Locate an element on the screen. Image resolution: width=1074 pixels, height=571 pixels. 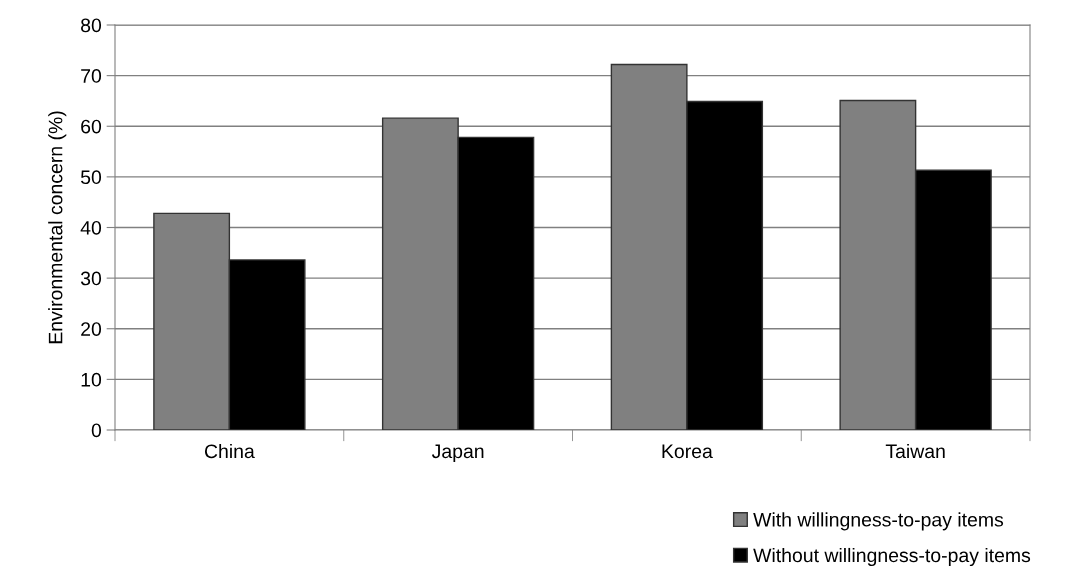
y-tick-label: 70 is located at coordinates (91, 76).